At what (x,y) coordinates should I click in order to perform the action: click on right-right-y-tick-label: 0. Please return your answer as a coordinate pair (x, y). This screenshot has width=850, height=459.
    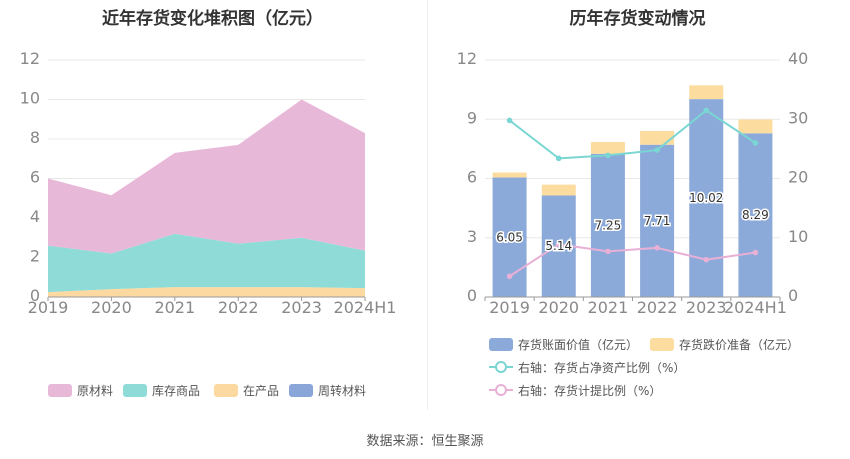
    Looking at the image, I should click on (793, 295).